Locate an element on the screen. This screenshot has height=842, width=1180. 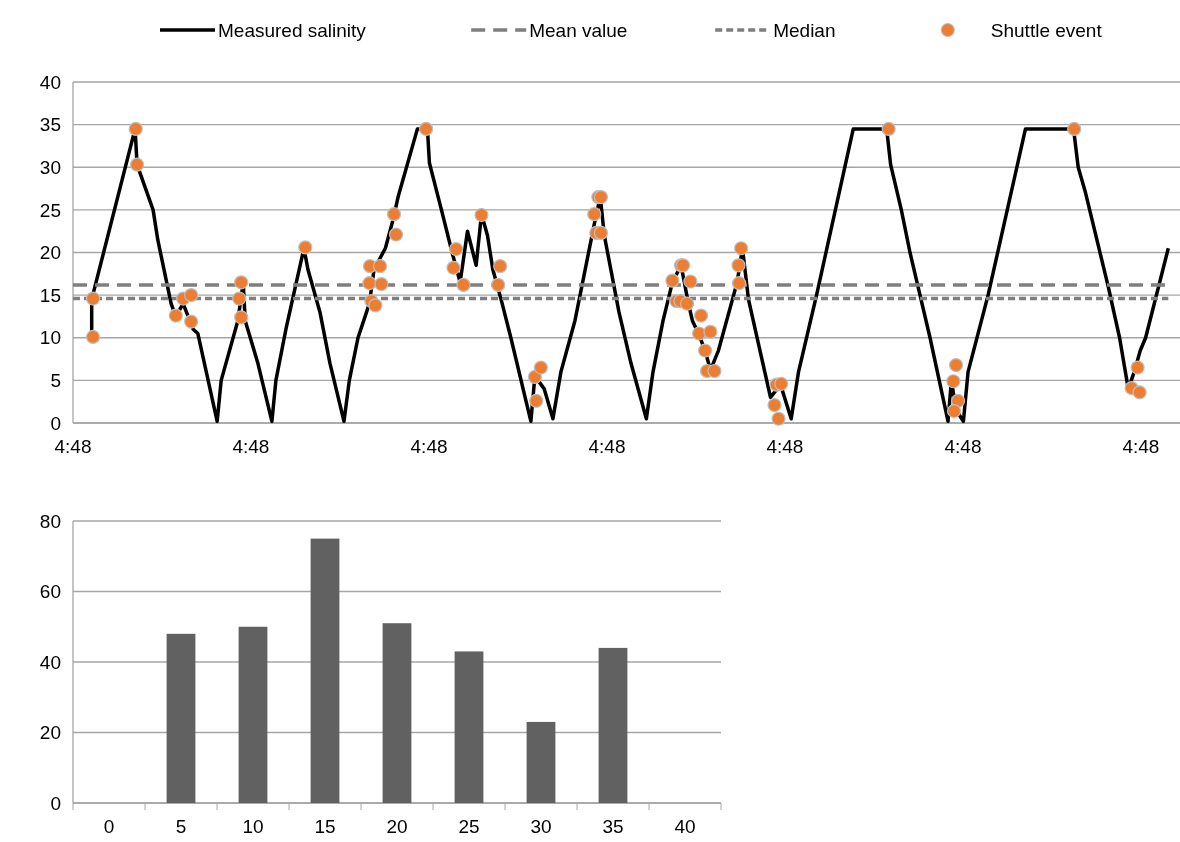
y-tick-label: 30 is located at coordinates (50, 167).